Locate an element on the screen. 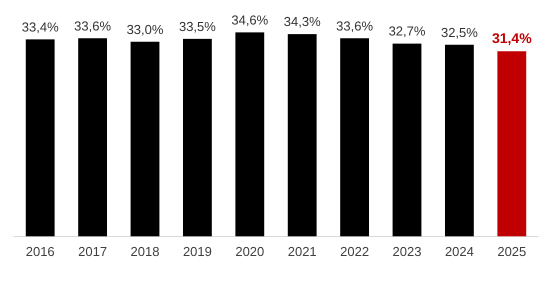 The width and height of the screenshot is (560, 282). x-tick-label: 2025 is located at coordinates (511, 251).